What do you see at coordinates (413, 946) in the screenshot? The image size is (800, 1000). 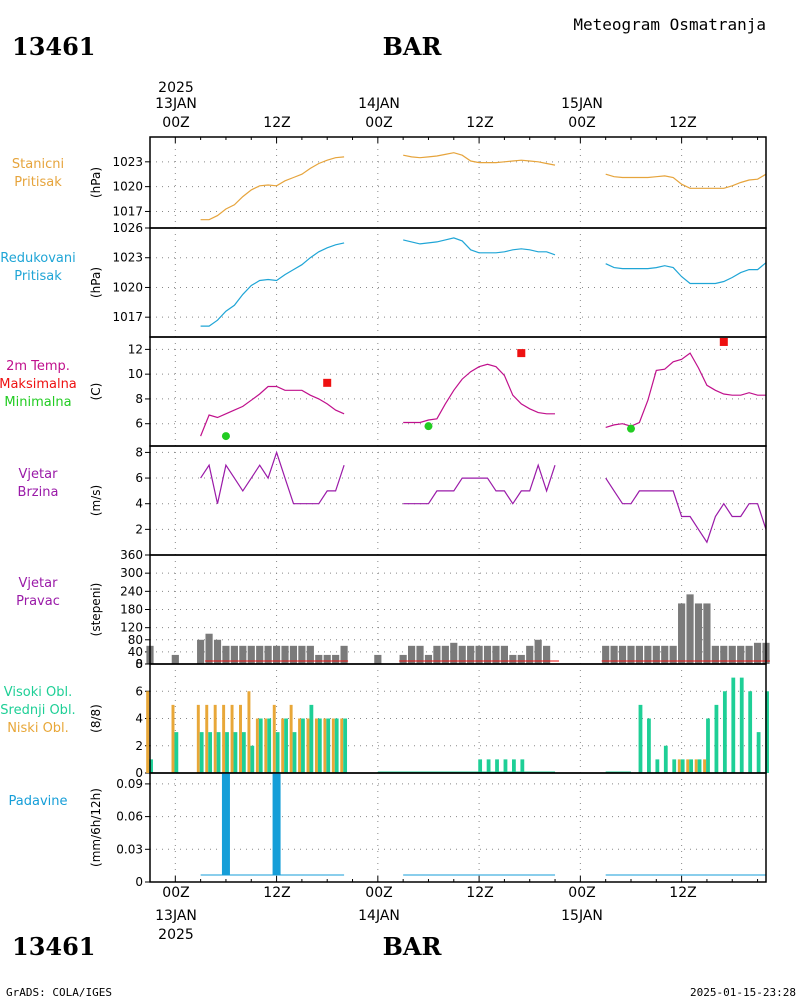 I see `station-name-bottom: BAR` at bounding box center [413, 946].